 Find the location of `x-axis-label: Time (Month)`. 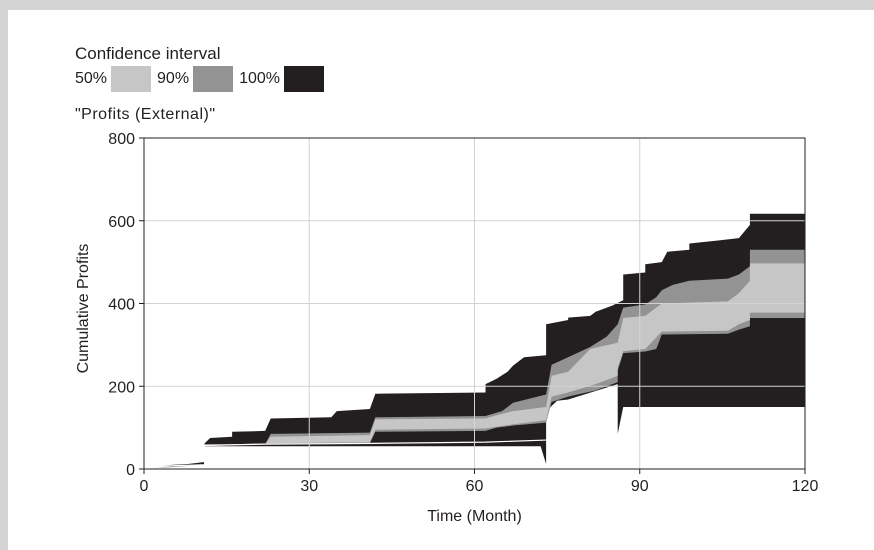

x-axis-label: Time (Month) is located at coordinates (474, 516).